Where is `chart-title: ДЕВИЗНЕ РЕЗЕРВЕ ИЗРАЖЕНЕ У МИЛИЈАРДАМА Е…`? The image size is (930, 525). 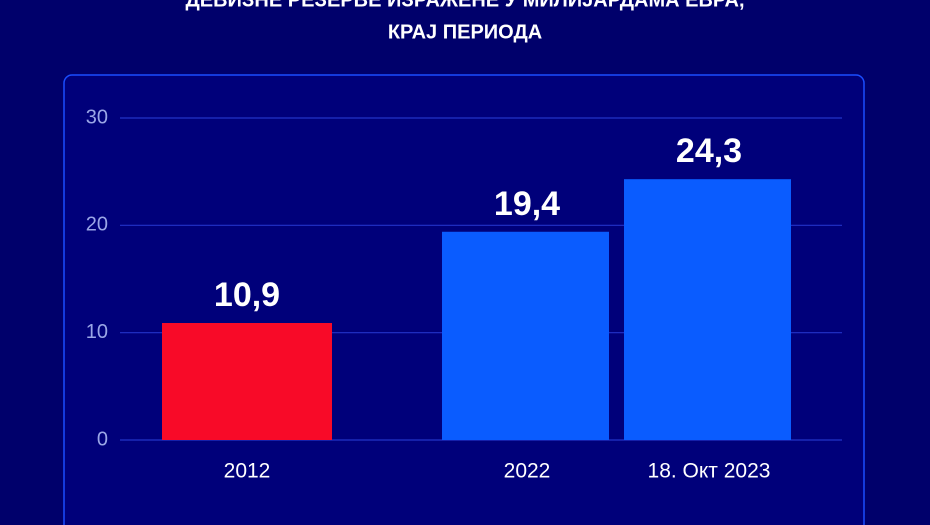 chart-title: ДЕВИЗНЕ РЕЗЕРВЕ ИЗРАЖЕНЕ У МИЛИЈАРДАМА Е… is located at coordinates (465, 5).